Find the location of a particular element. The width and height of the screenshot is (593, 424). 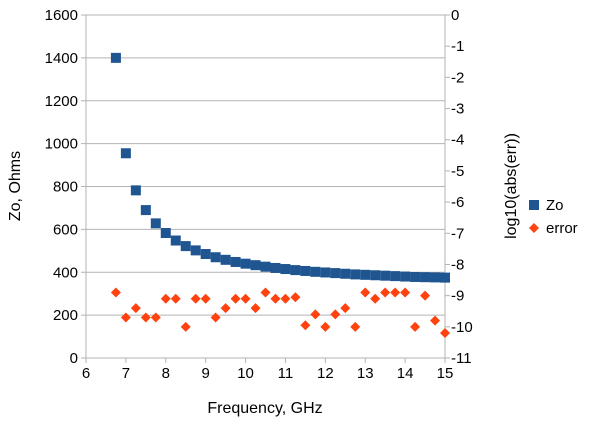

x-tick-label: 9 is located at coordinates (205, 373).